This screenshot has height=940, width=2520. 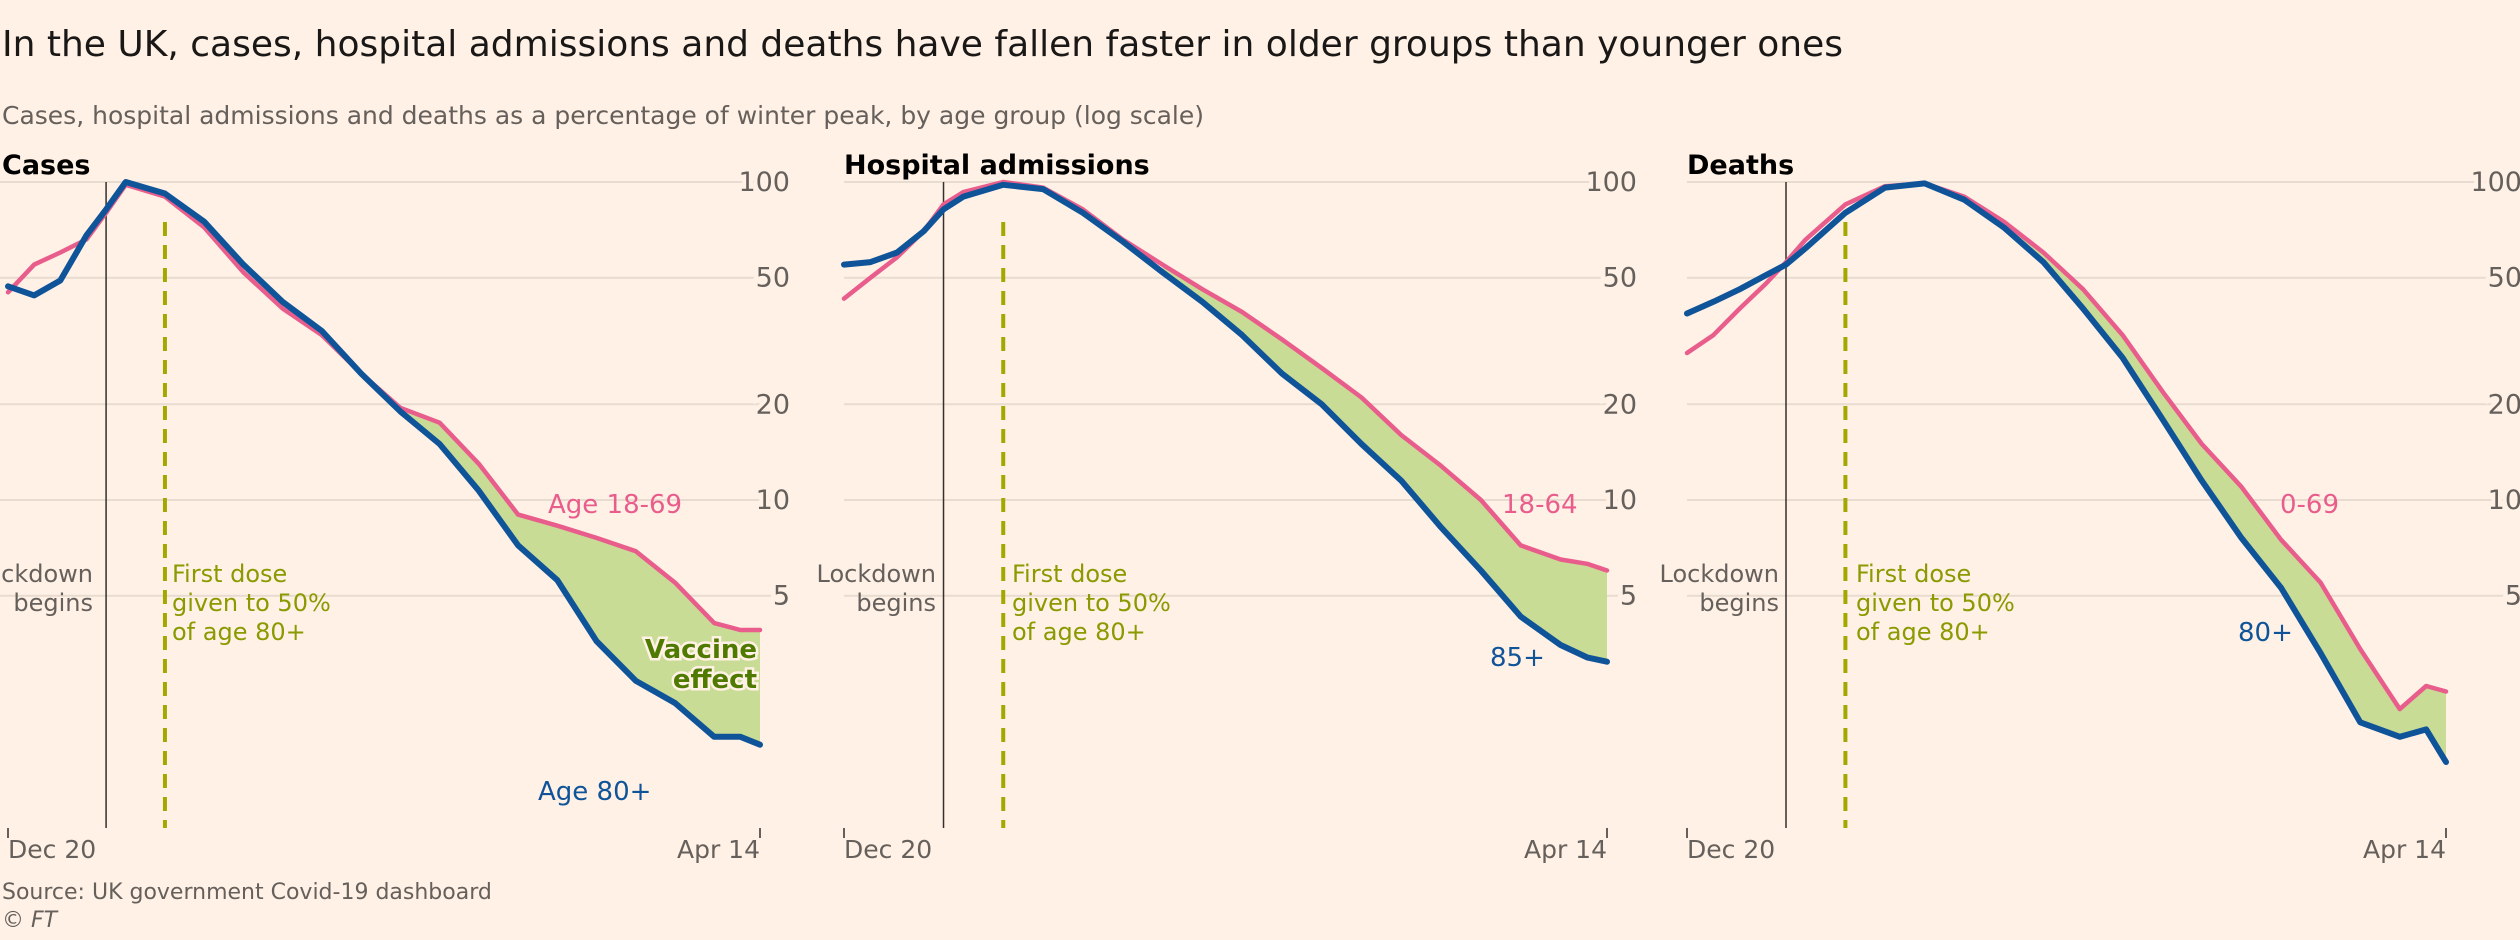 What do you see at coordinates (1225, 376) in the screenshot?
I see `series-line-younger` at bounding box center [1225, 376].